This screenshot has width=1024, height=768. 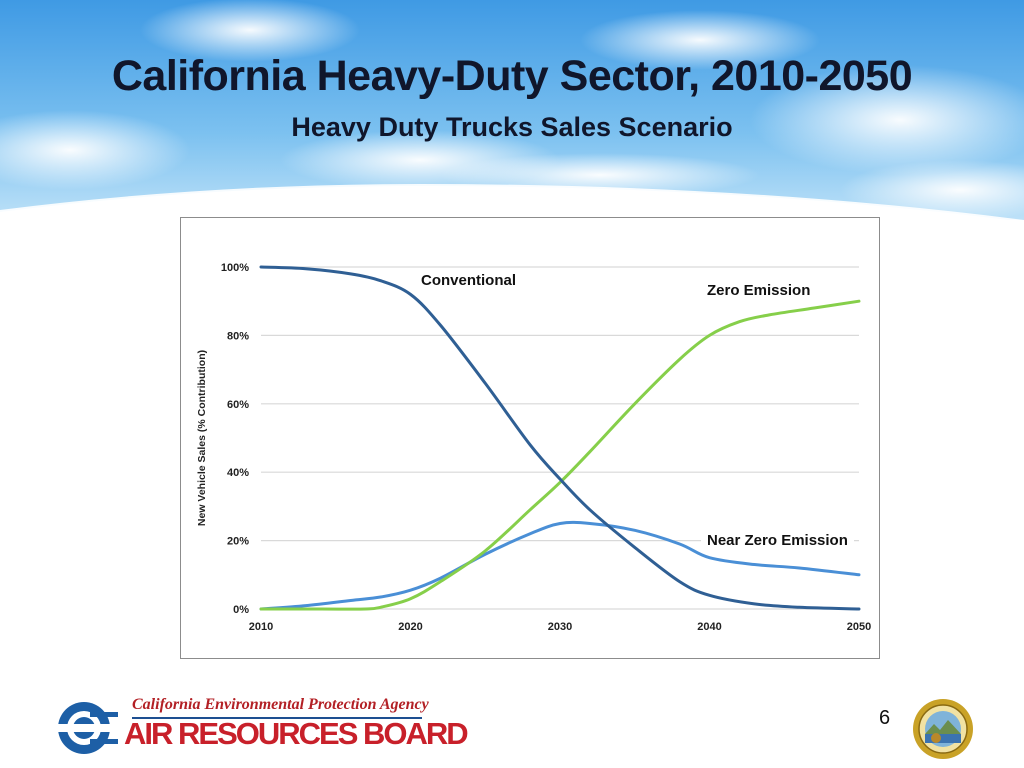 I want to click on y-axis-label: New Vehicle Sales (% Contribution), so click(x=202, y=438).